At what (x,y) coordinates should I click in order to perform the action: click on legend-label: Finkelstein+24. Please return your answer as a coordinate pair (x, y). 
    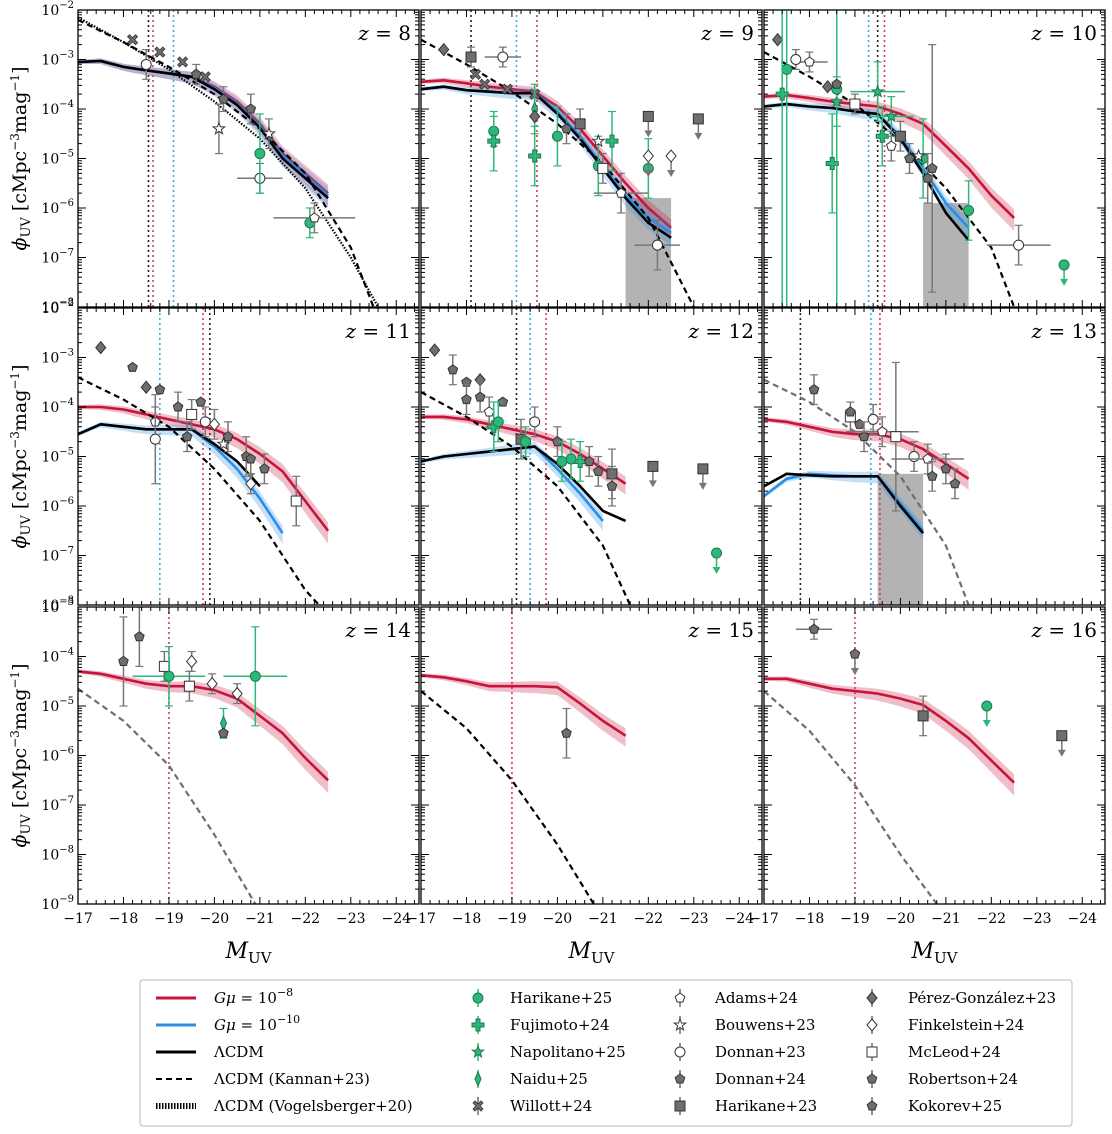
    Looking at the image, I should click on (966, 1025).